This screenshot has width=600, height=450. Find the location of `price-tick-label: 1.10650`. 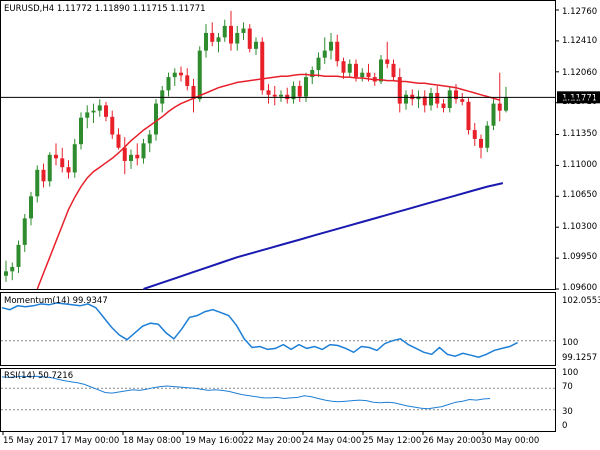

price-tick-label: 1.10650 is located at coordinates (579, 195).